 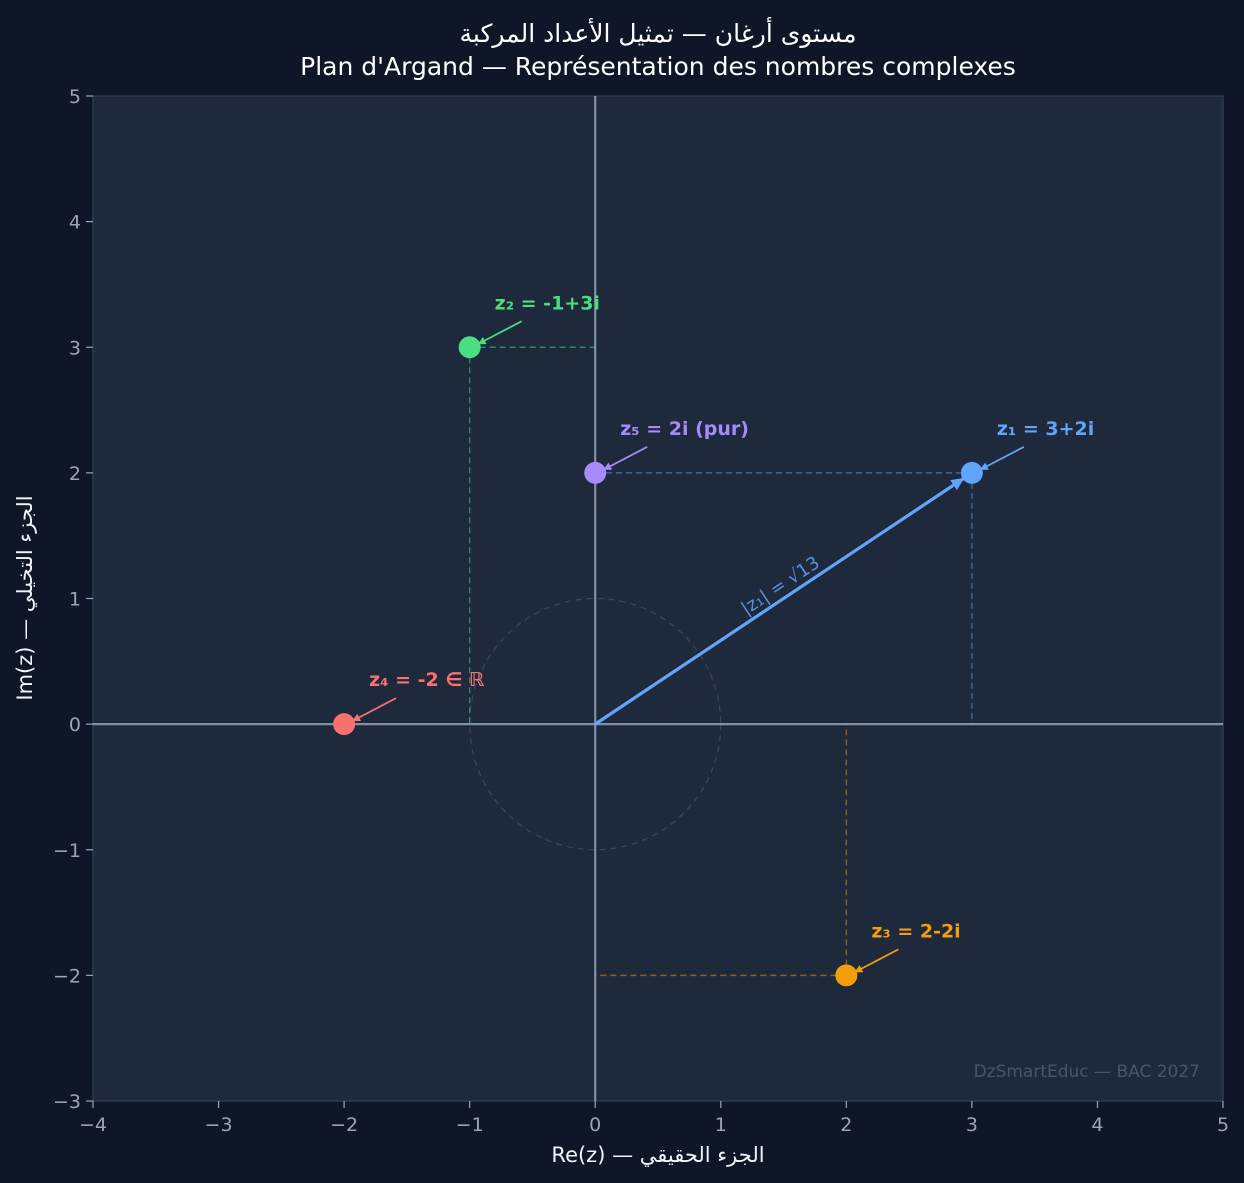 I want to click on y-axis-label: Im(z) — الجزء التخيلي, so click(x=25, y=597).